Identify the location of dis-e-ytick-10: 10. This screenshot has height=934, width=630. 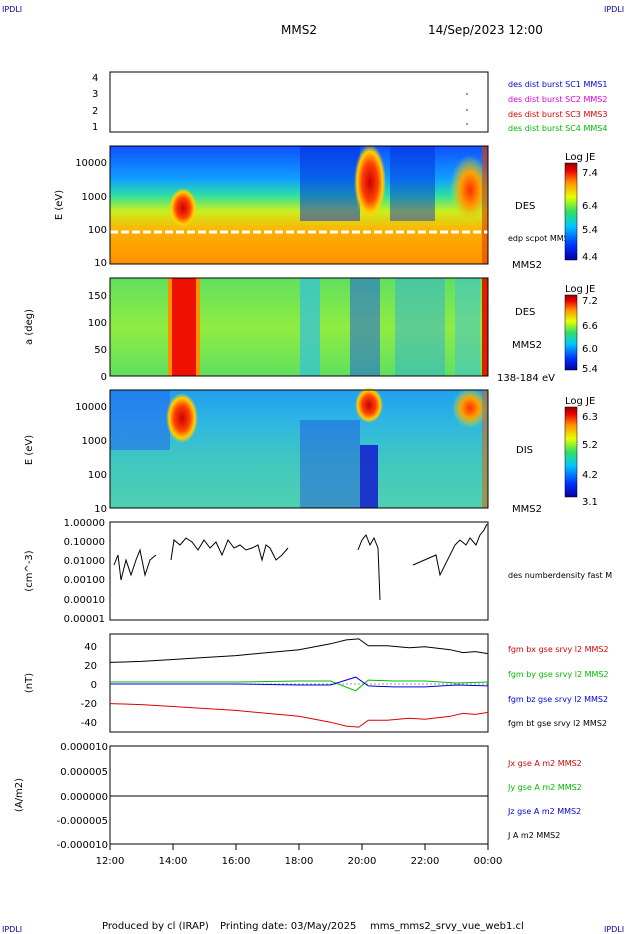
(100, 509).